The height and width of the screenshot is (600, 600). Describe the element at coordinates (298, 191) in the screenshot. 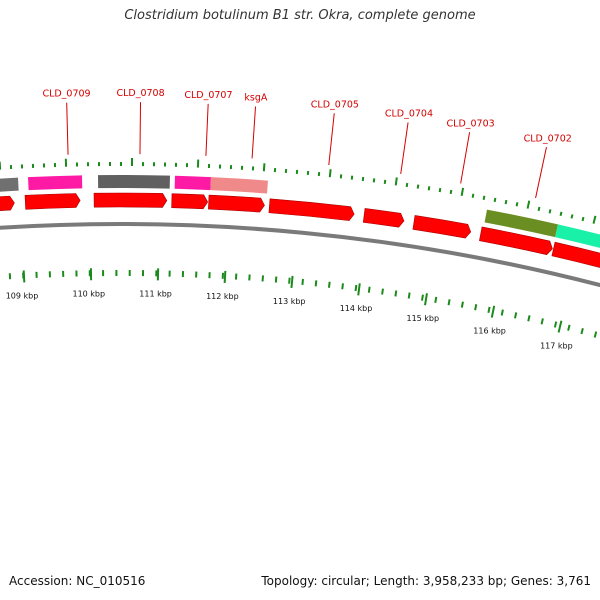

I see `outer-tick-track` at that location.